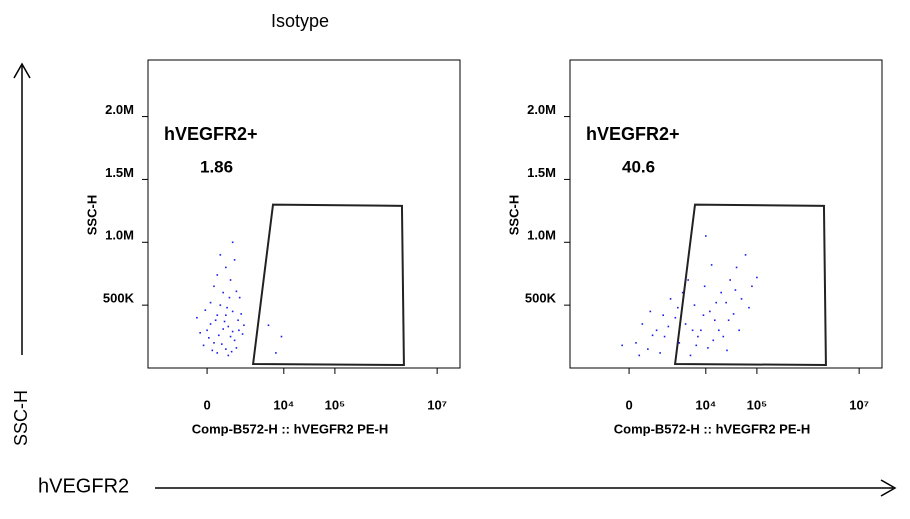 The height and width of the screenshot is (519, 910). What do you see at coordinates (437, 404) in the screenshot?
I see `x-tick-label: 10⁷` at bounding box center [437, 404].